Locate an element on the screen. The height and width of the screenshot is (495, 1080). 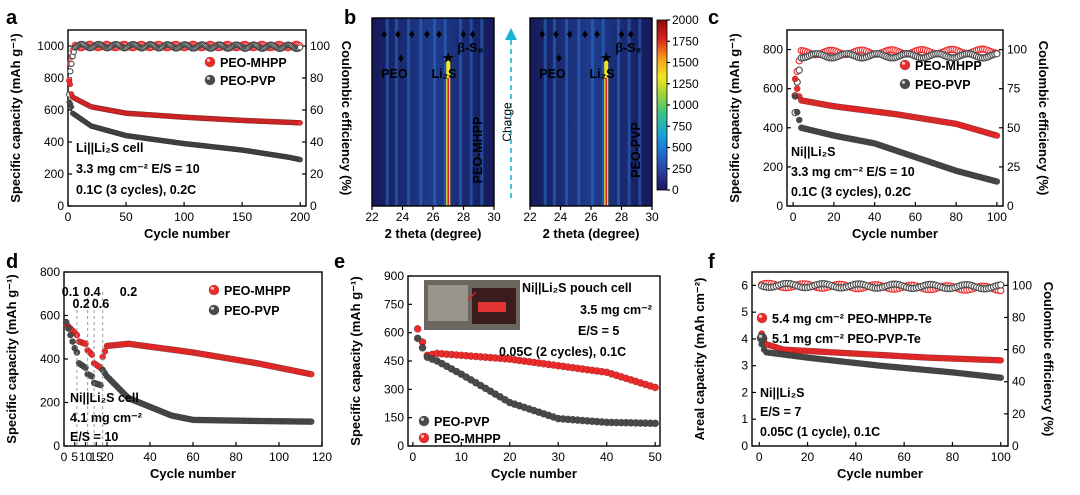
charge-label: Charge is located at coordinates (507, 122).